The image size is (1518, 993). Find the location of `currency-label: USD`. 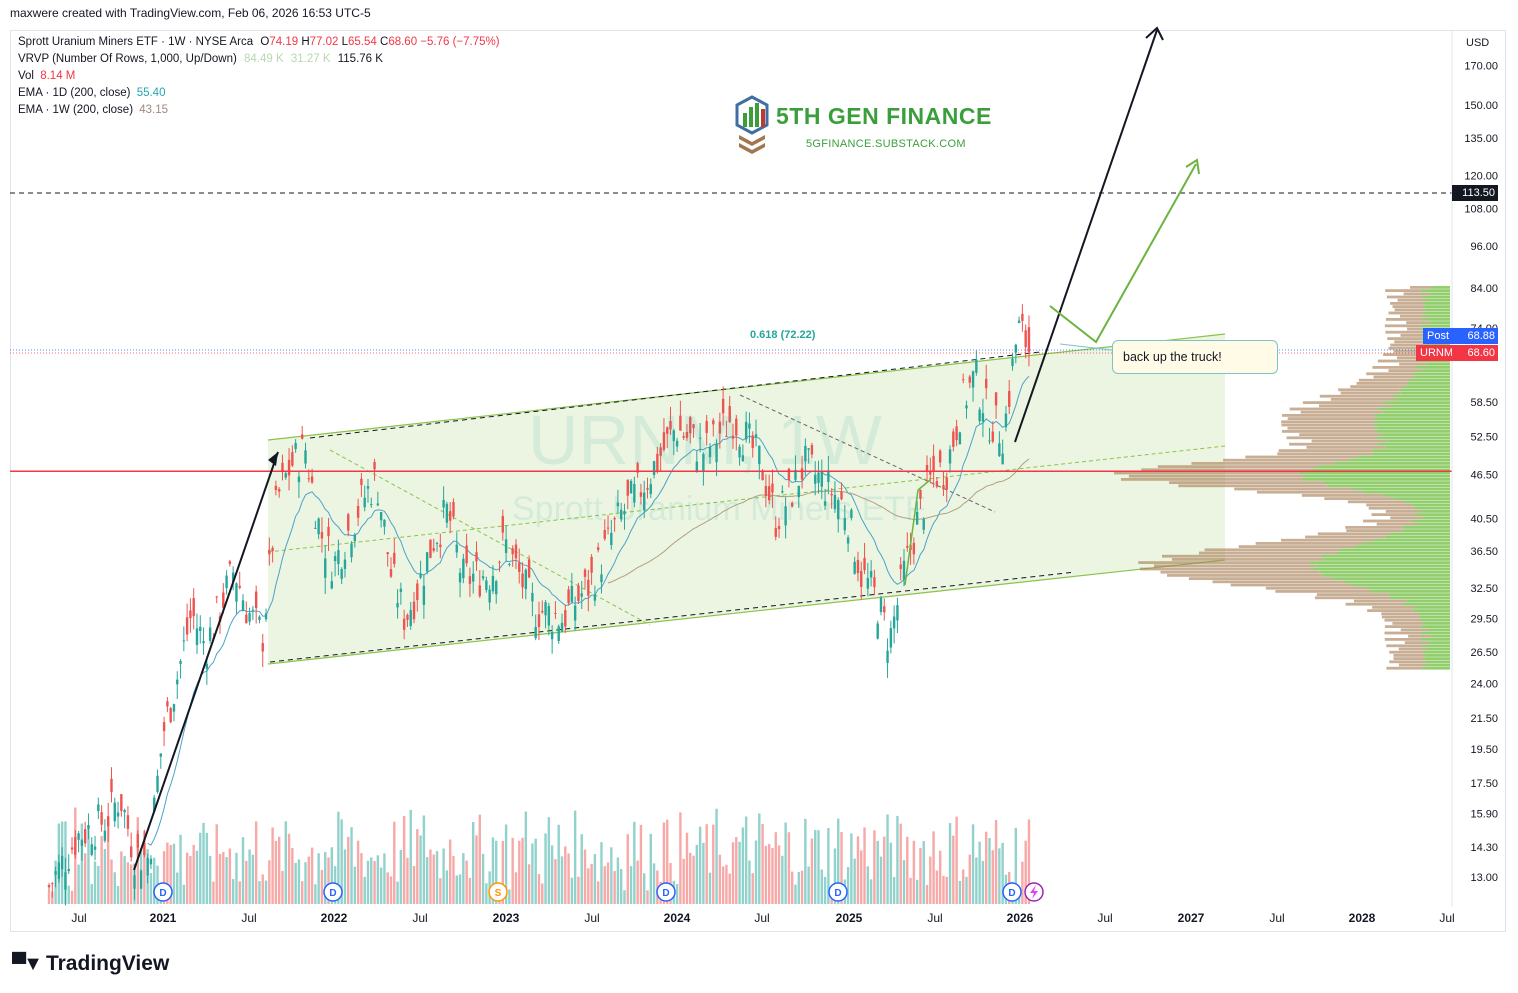

currency-label: USD is located at coordinates (1478, 43).